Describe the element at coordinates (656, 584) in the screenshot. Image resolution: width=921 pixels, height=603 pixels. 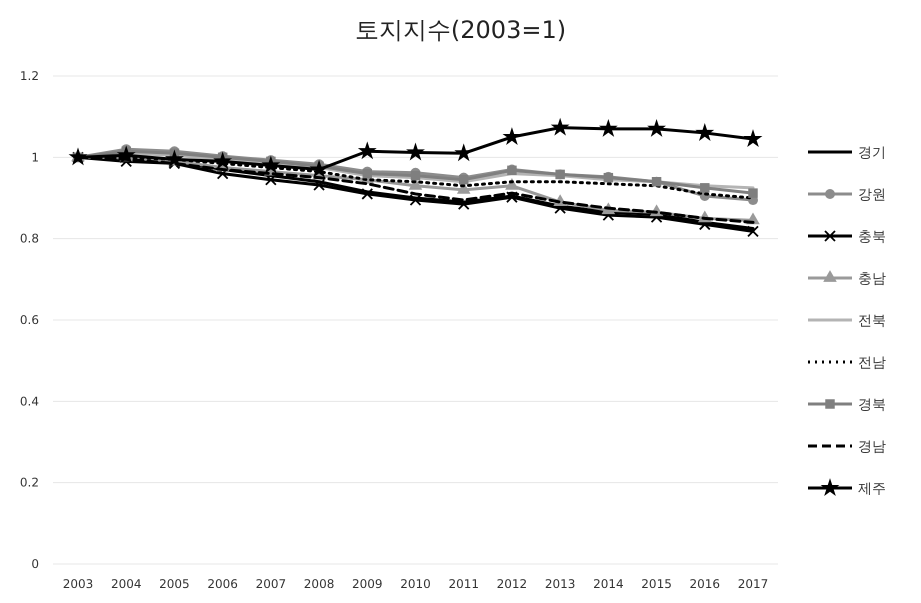
I see `x-tick-label: 2015` at that location.